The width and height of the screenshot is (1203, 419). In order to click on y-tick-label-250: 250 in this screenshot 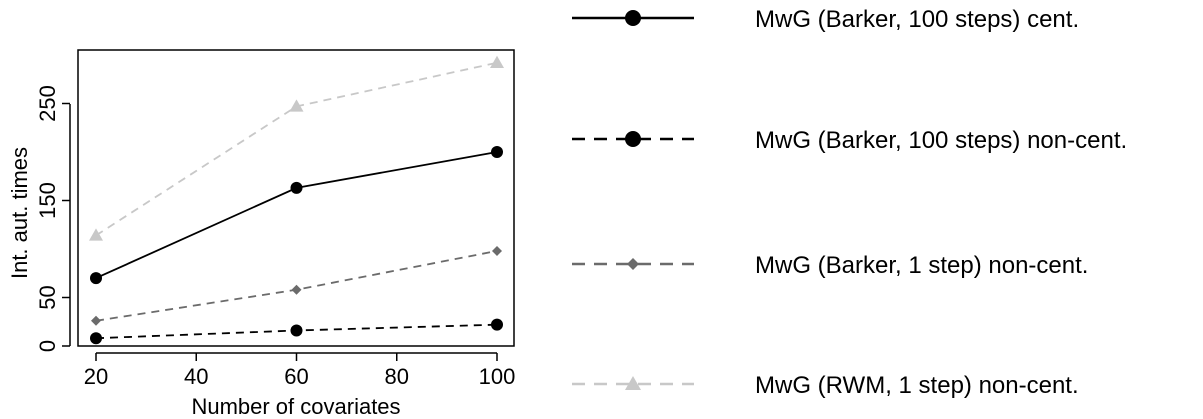, I will do `click(47, 103)`.